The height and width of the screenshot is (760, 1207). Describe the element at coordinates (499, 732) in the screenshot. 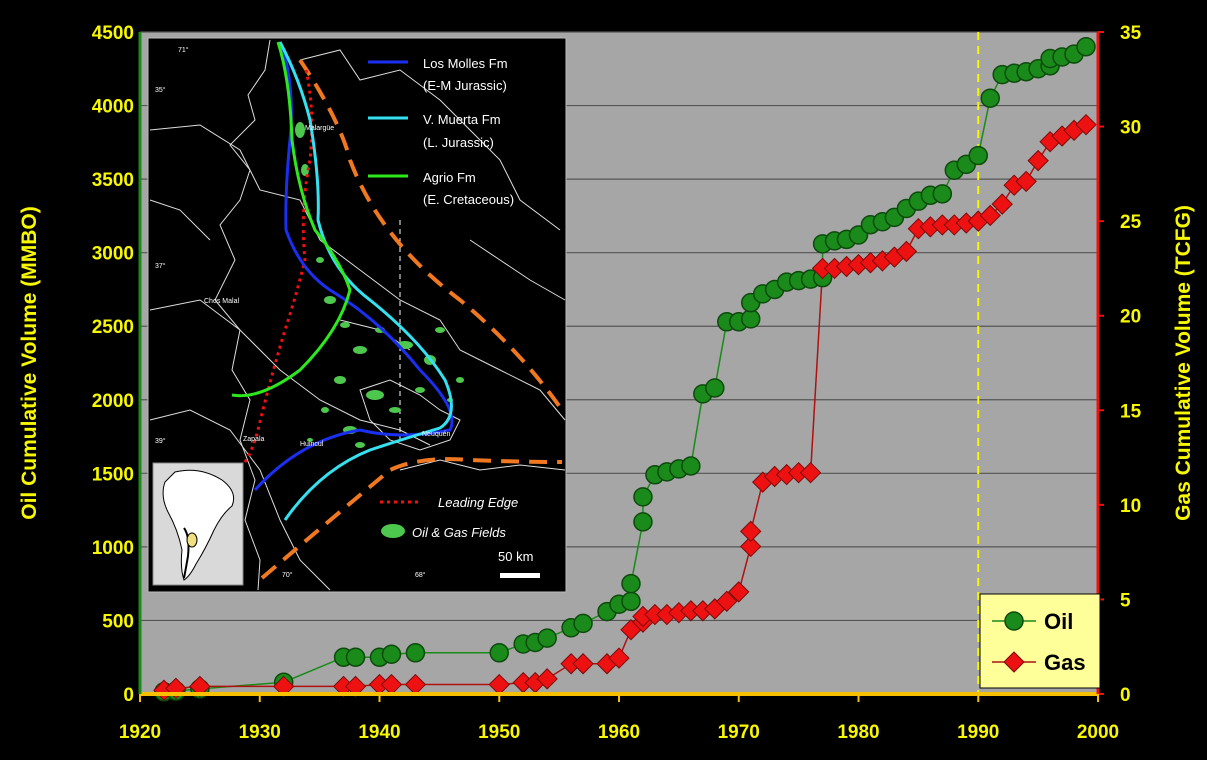

I see `x-tick-label: 1950` at that location.